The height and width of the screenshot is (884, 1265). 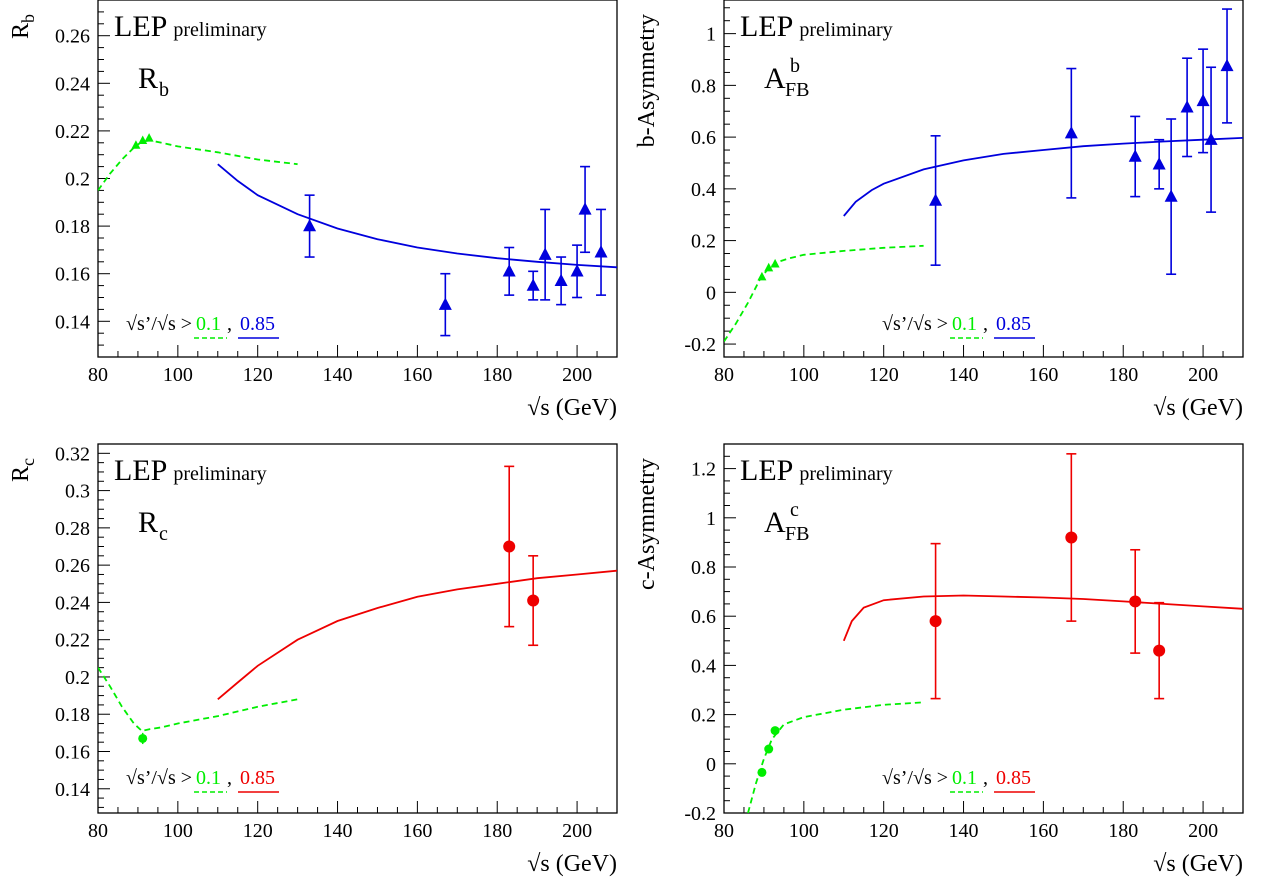 I want to click on observable-subscript: b, so click(x=164, y=90).